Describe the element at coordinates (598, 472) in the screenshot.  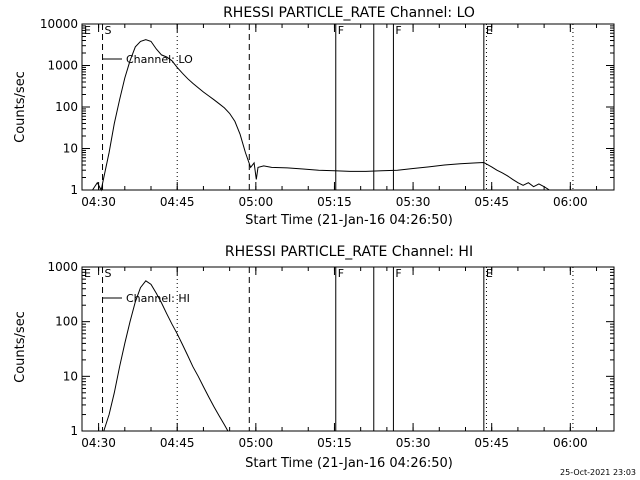
I see `generated-timestamp: 25-Oct-2021 23:03` at that location.